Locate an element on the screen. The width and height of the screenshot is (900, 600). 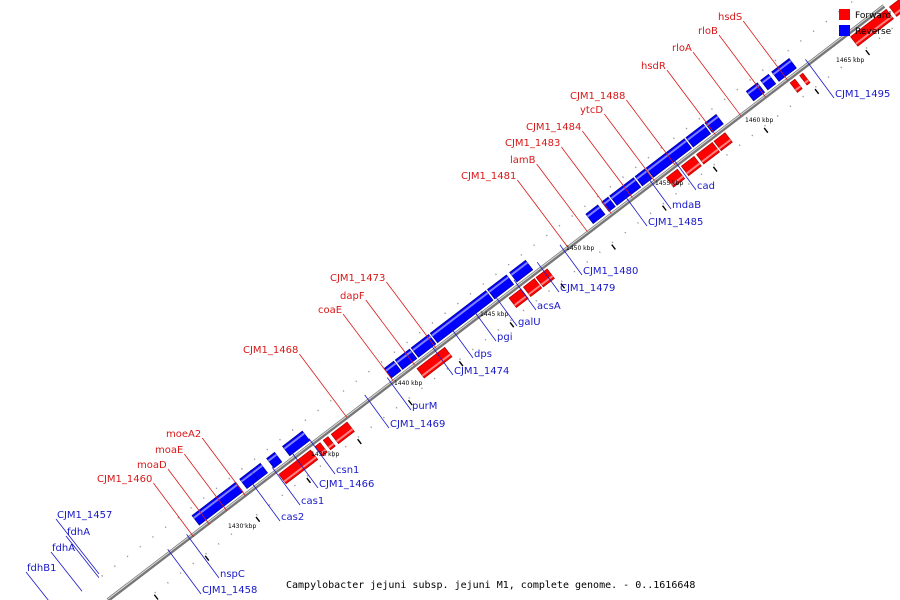
gene-label-CJM1_1479: CJM1_1479 is located at coordinates (587, 288).